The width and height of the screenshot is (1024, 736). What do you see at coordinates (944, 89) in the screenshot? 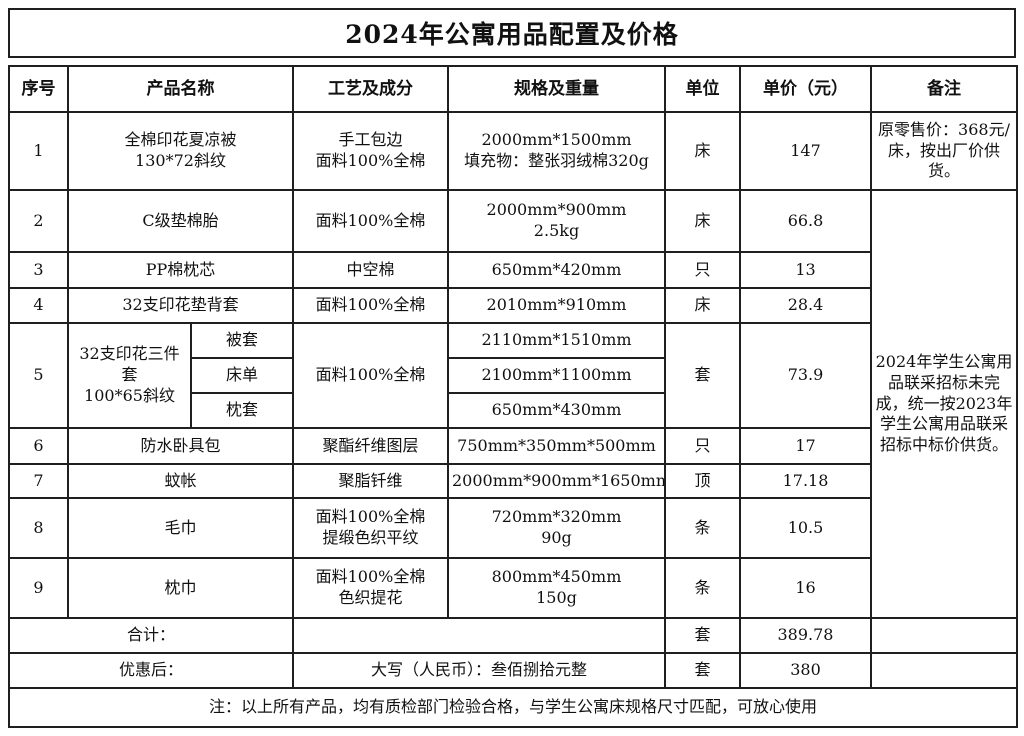
I see `col-header-remark: 备注` at bounding box center [944, 89].